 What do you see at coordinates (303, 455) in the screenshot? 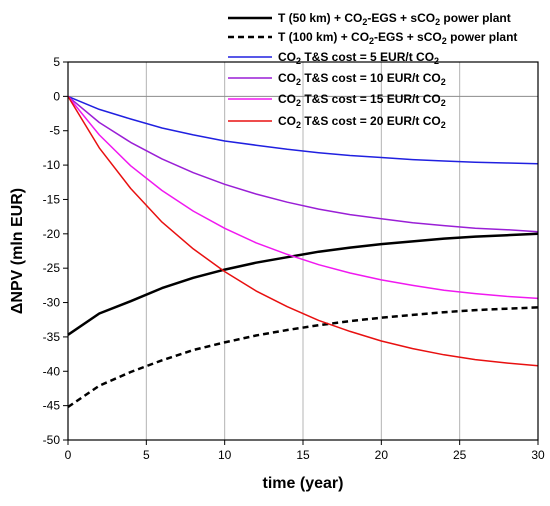
I see `x-tick-label: 15` at bounding box center [303, 455].